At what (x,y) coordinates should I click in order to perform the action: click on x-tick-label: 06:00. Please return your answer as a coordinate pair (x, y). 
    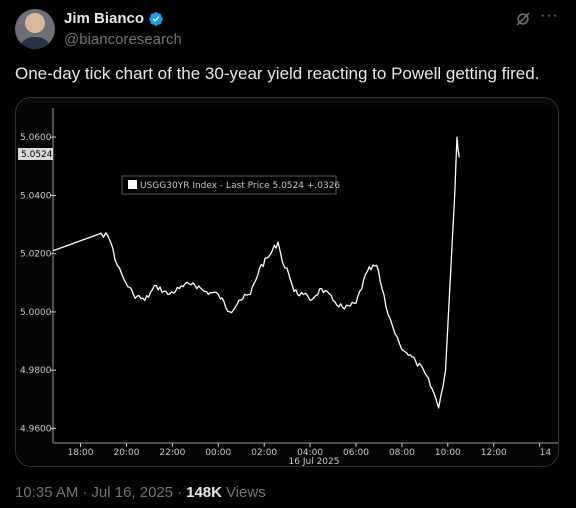
    Looking at the image, I should click on (356, 453).